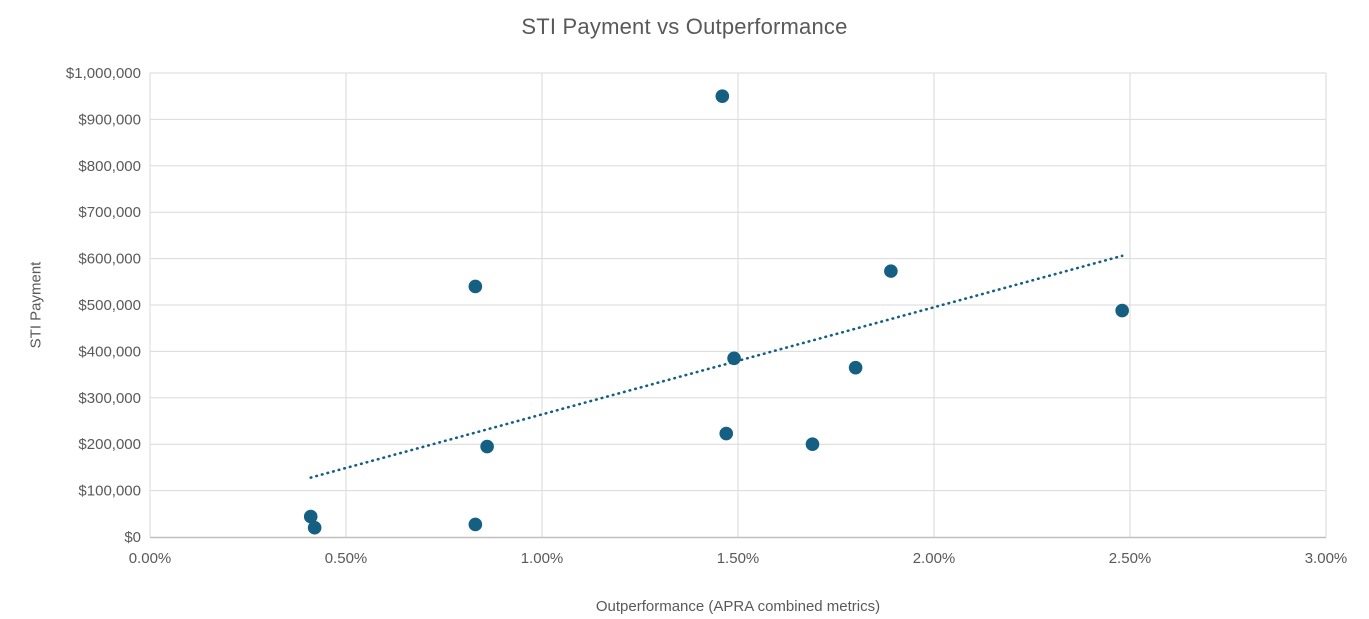 The width and height of the screenshot is (1369, 619). I want to click on y-tick-label: $400,000, so click(109, 351).